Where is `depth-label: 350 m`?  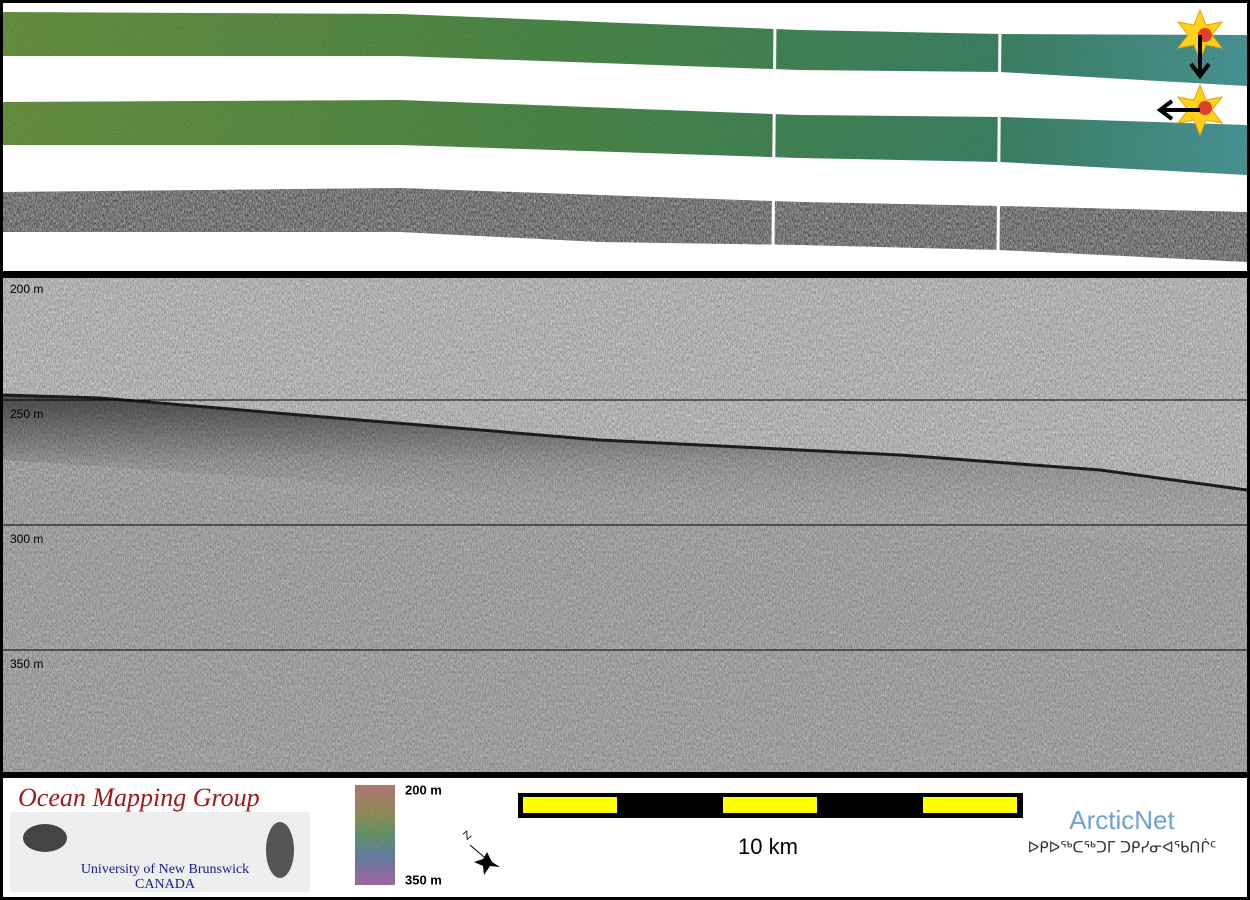 depth-label: 350 m is located at coordinates (26, 664).